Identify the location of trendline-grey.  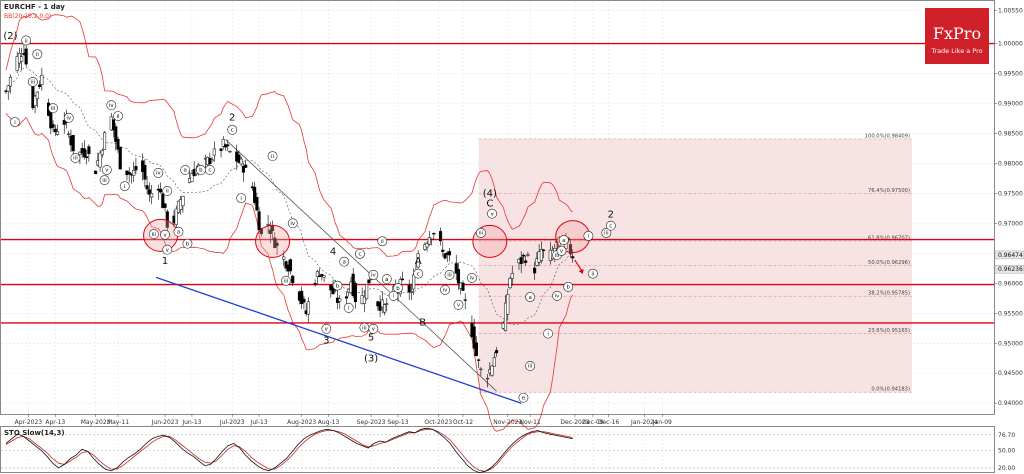
(361, 265).